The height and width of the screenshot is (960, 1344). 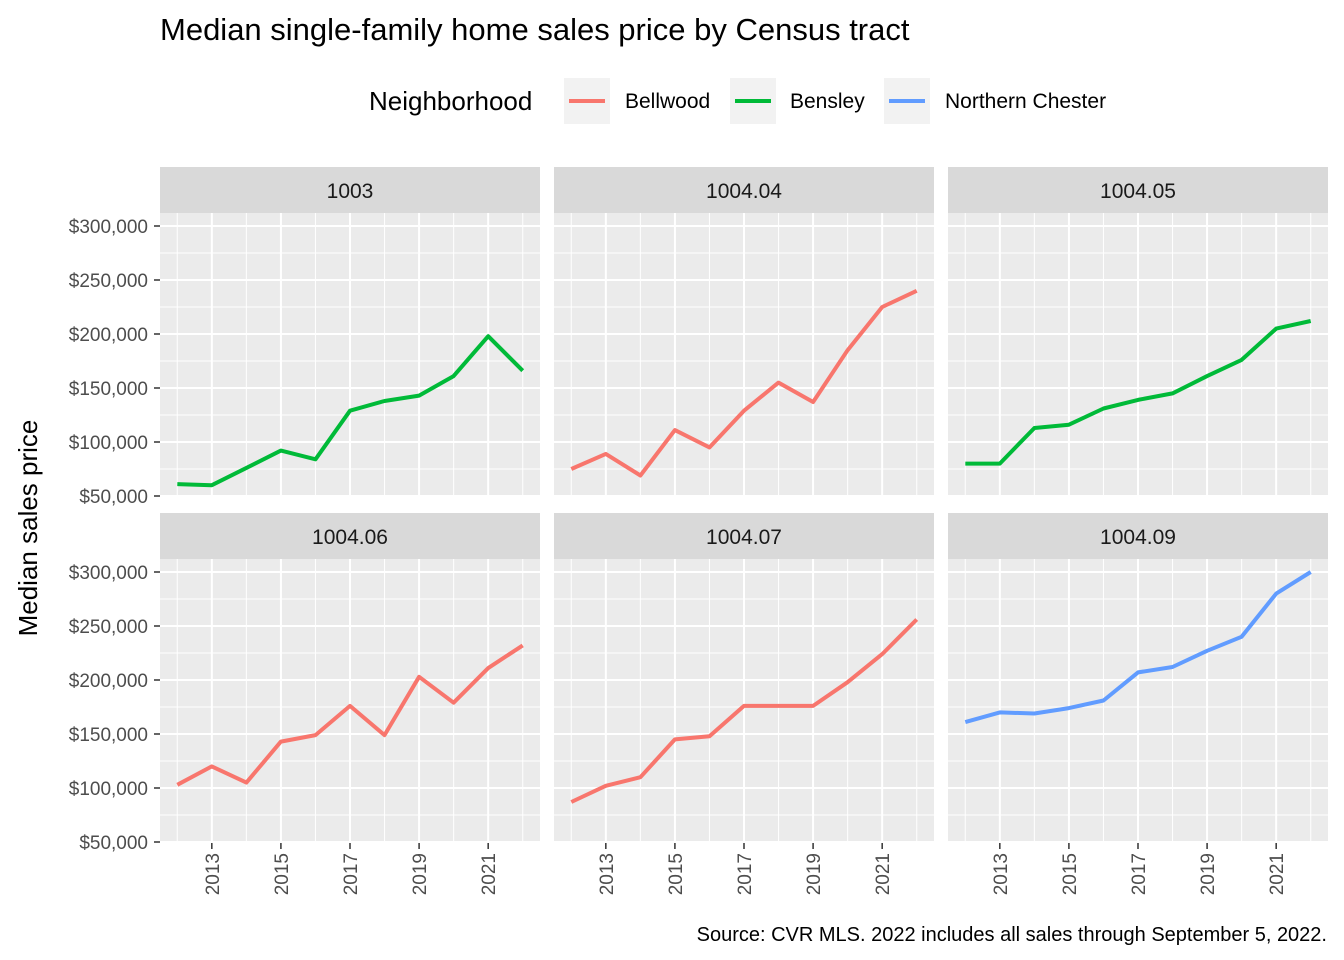 What do you see at coordinates (1138, 392) in the screenshot?
I see `series-line-1004.05` at bounding box center [1138, 392].